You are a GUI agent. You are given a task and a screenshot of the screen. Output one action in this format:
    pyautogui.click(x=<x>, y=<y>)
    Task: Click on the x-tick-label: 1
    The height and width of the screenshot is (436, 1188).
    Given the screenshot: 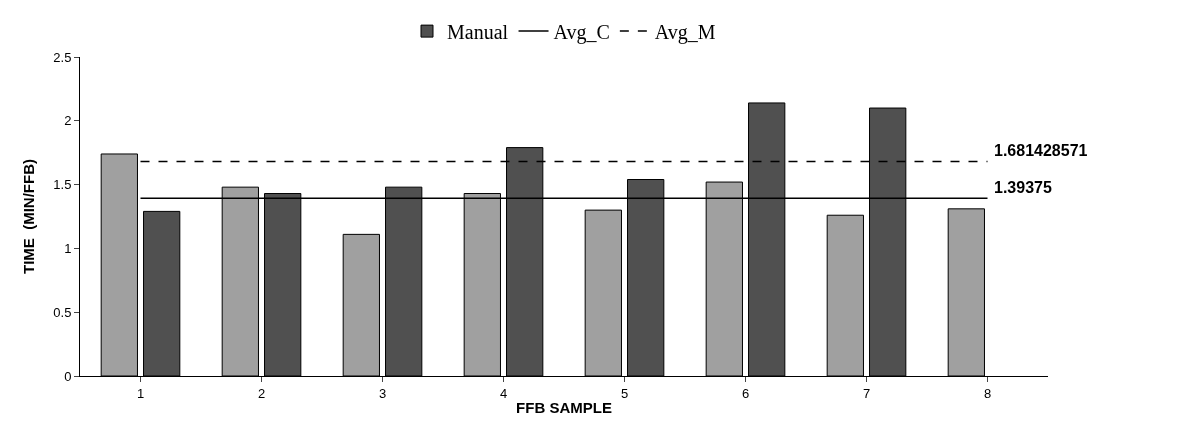 What is the action you would take?
    pyautogui.click(x=140, y=393)
    